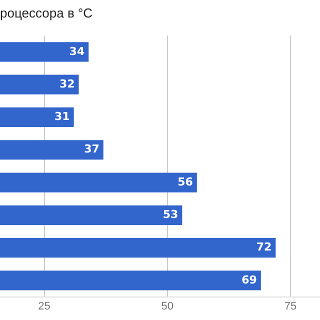 The height and width of the screenshot is (320, 320). What do you see at coordinates (44, 306) in the screenshot?
I see `x-tick-label: 25` at bounding box center [44, 306].